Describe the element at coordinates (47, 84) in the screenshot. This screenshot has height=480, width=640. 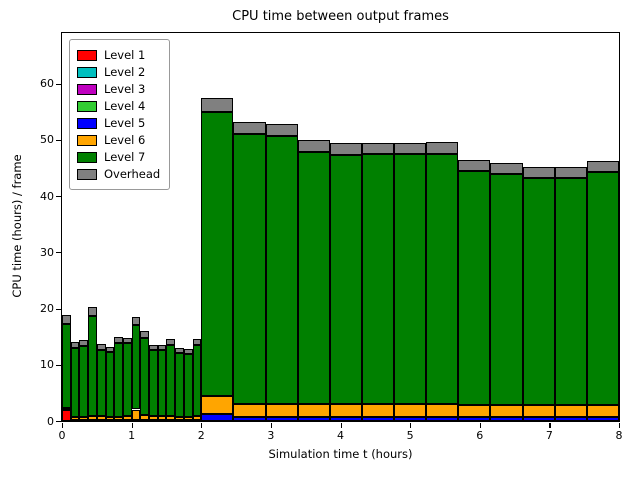
I see `y-tick-label: 60` at that location.